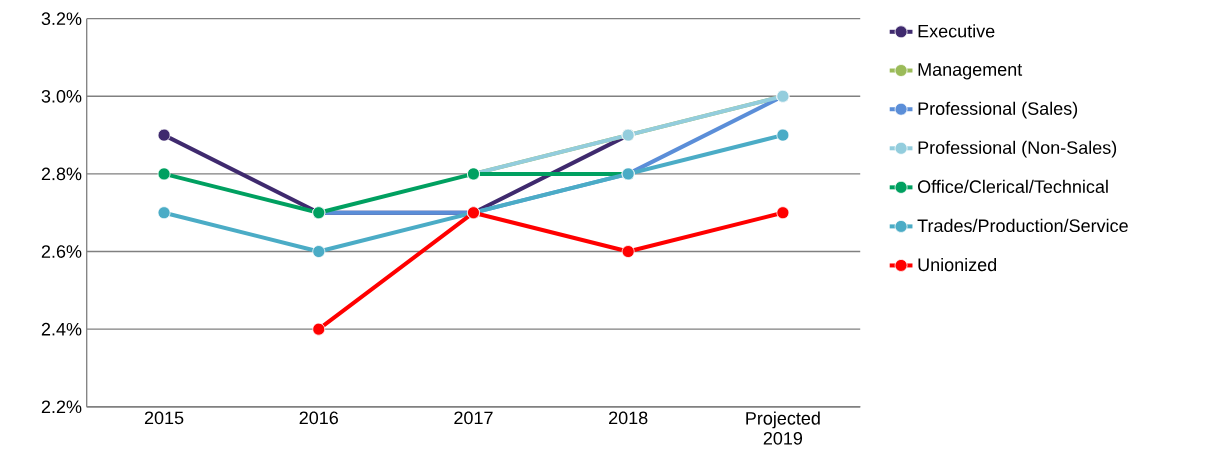  I want to click on y-tick-label: 2.4%, so click(61, 329).